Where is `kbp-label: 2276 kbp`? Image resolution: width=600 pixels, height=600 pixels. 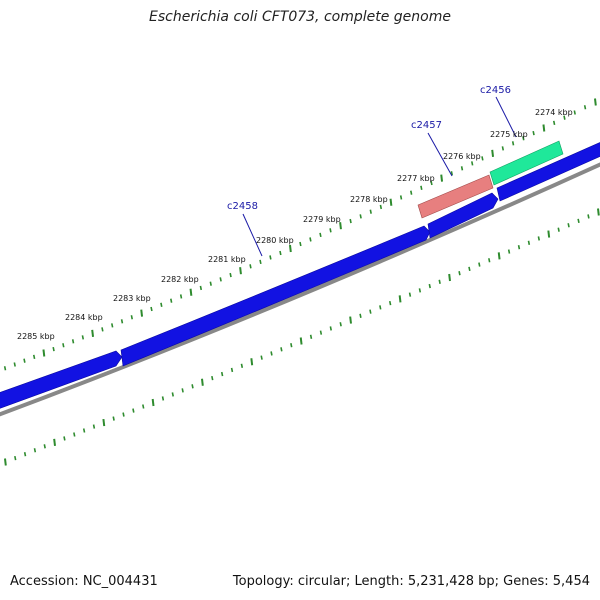
kbp-label: 2276 kbp is located at coordinates (462, 156).